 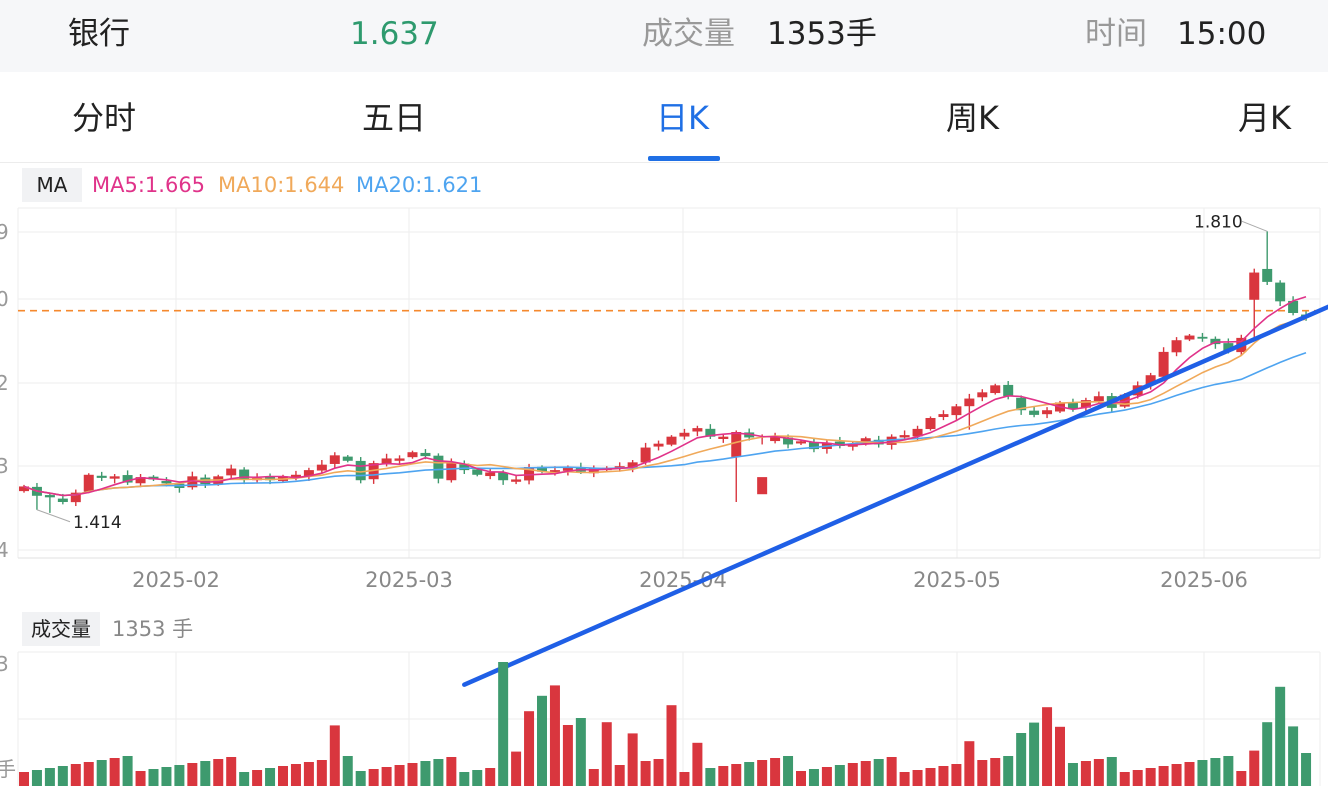 What do you see at coordinates (149, 185) in the screenshot?
I see `ma5-value: MA5:1.665` at bounding box center [149, 185].